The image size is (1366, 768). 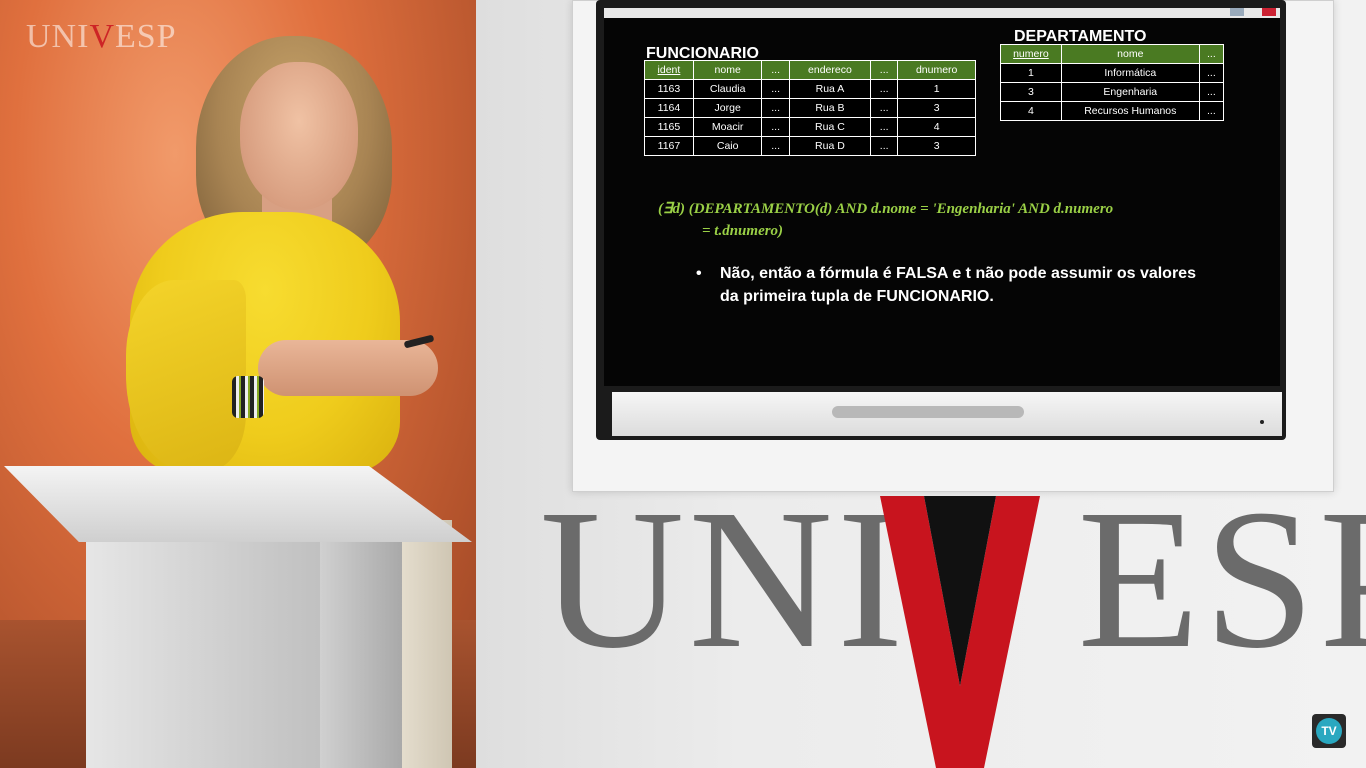 What do you see at coordinates (299, 136) in the screenshot?
I see `presenter-face` at bounding box center [299, 136].